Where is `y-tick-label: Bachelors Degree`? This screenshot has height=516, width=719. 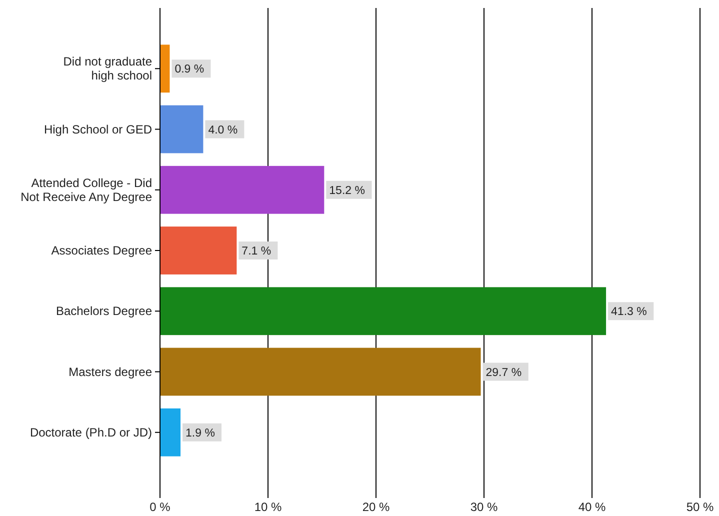
y-tick-label: Bachelors Degree is located at coordinates (104, 311).